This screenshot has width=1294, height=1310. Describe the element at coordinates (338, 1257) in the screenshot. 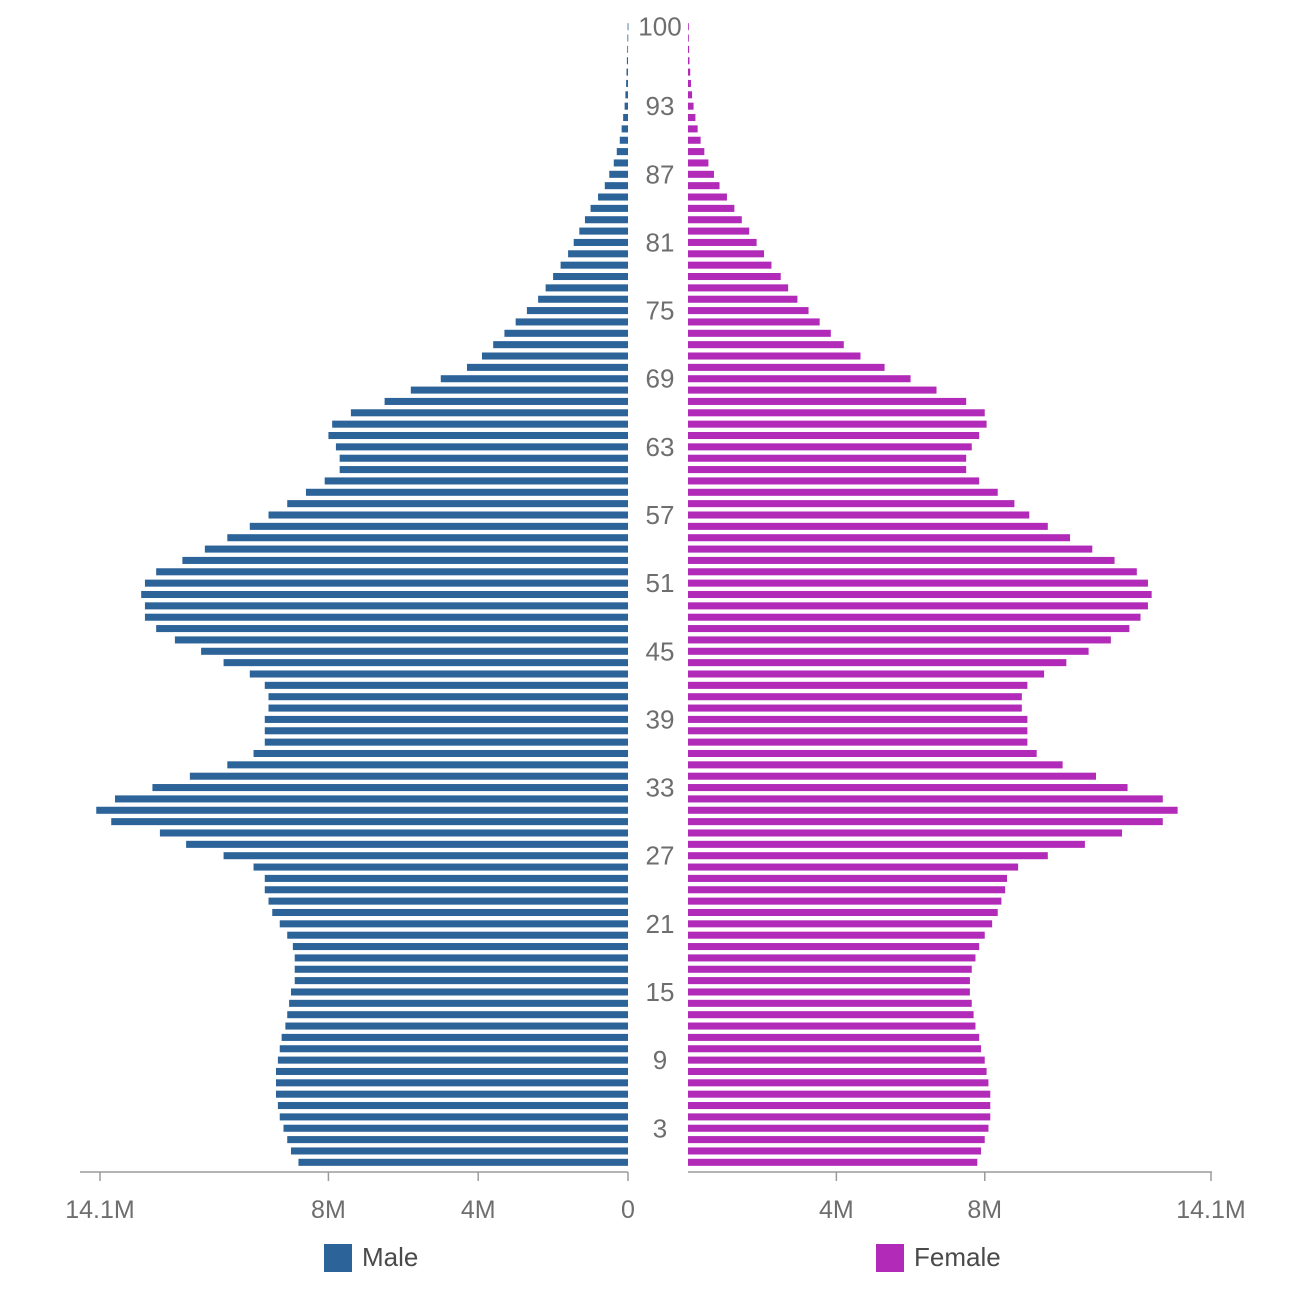

I see `legend-male-swatch` at that location.